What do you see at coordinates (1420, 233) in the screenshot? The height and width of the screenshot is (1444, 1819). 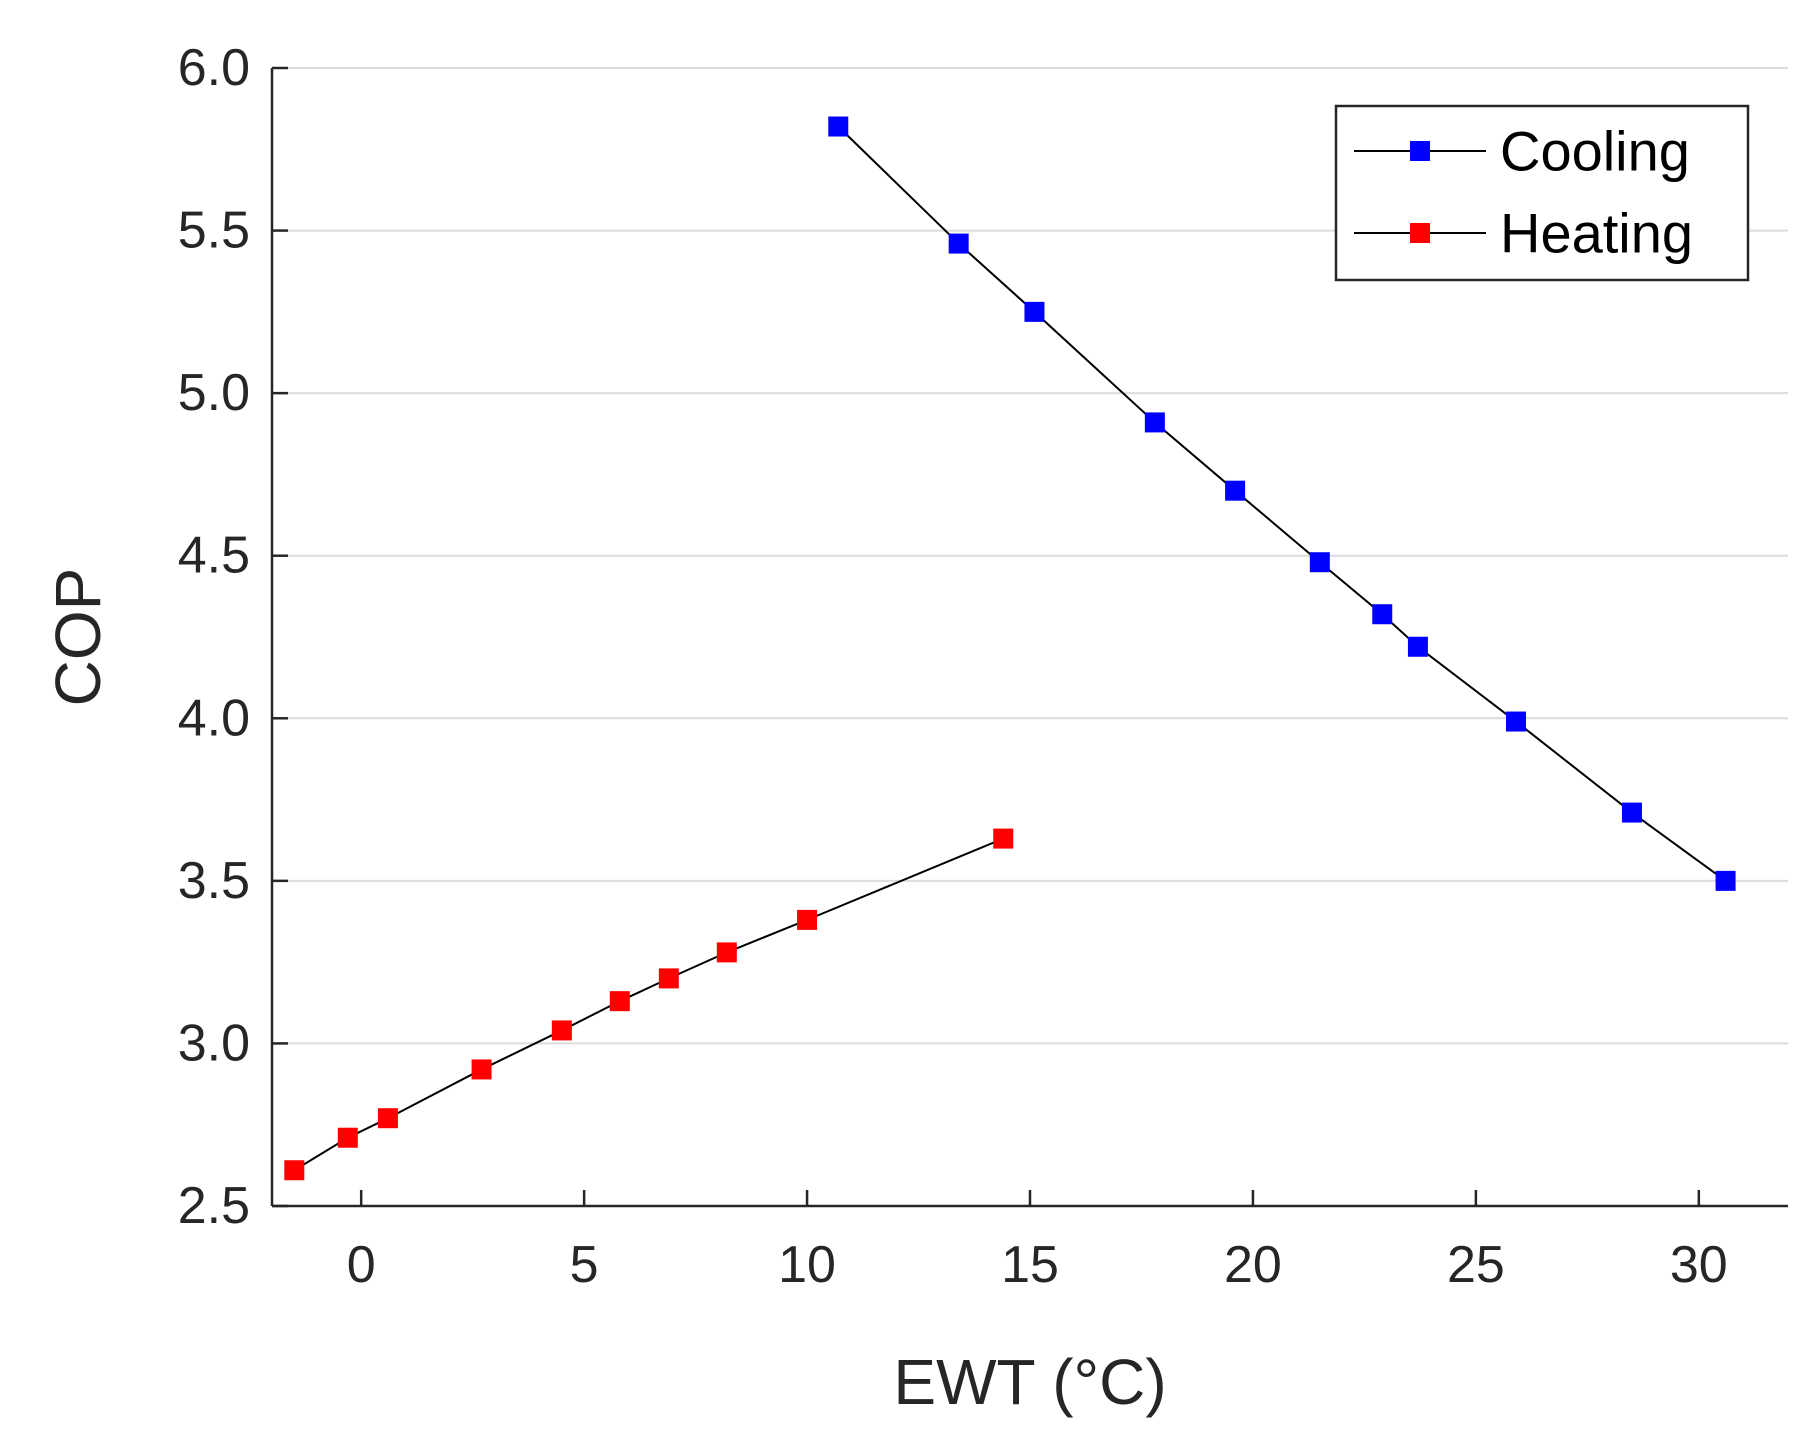 I see `legend-heating-marker` at bounding box center [1420, 233].